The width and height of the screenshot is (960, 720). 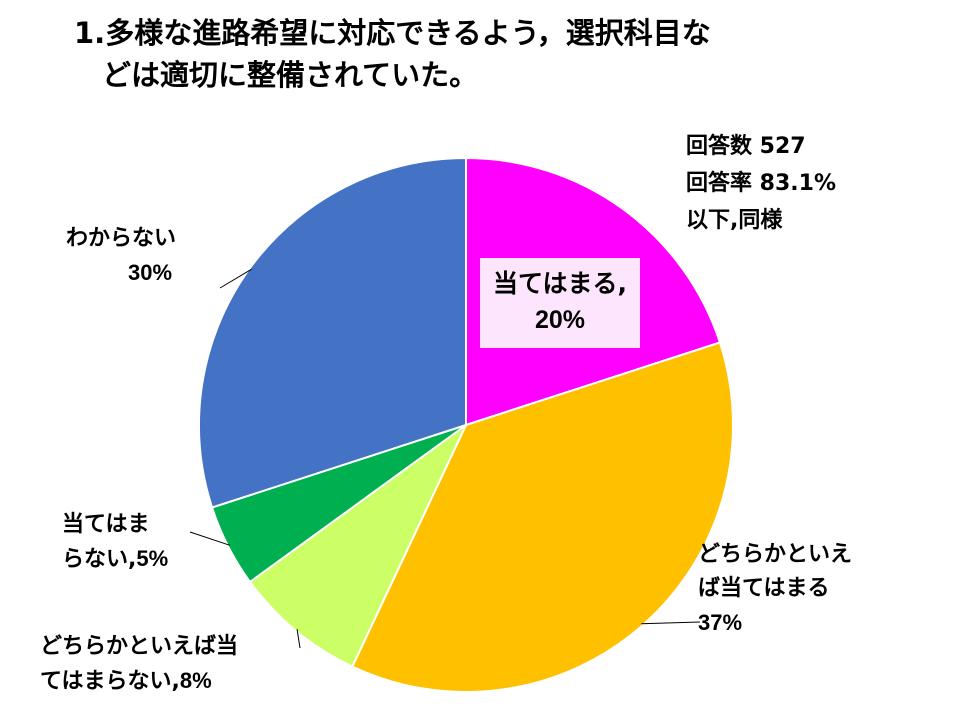 I want to click on slice-label-3: 当てはま らない,5%, so click(x=115, y=542).